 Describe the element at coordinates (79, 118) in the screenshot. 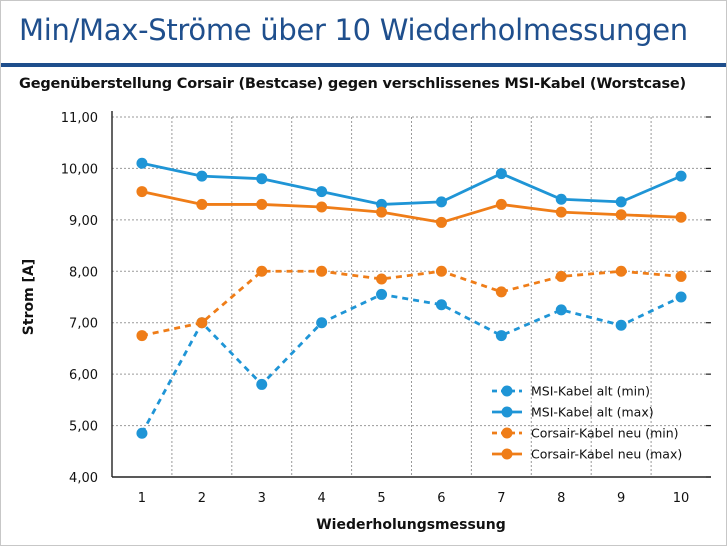

I see `y-tick-label: 11,00` at that location.